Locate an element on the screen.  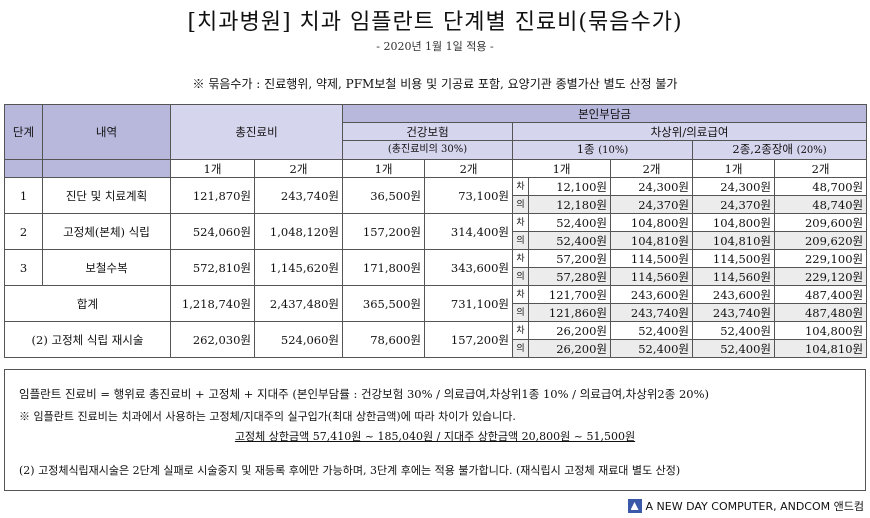
page-title: [치과병원] 치과 임플란트 단계별 진료비(묶음수가) is located at coordinates (435, 22).